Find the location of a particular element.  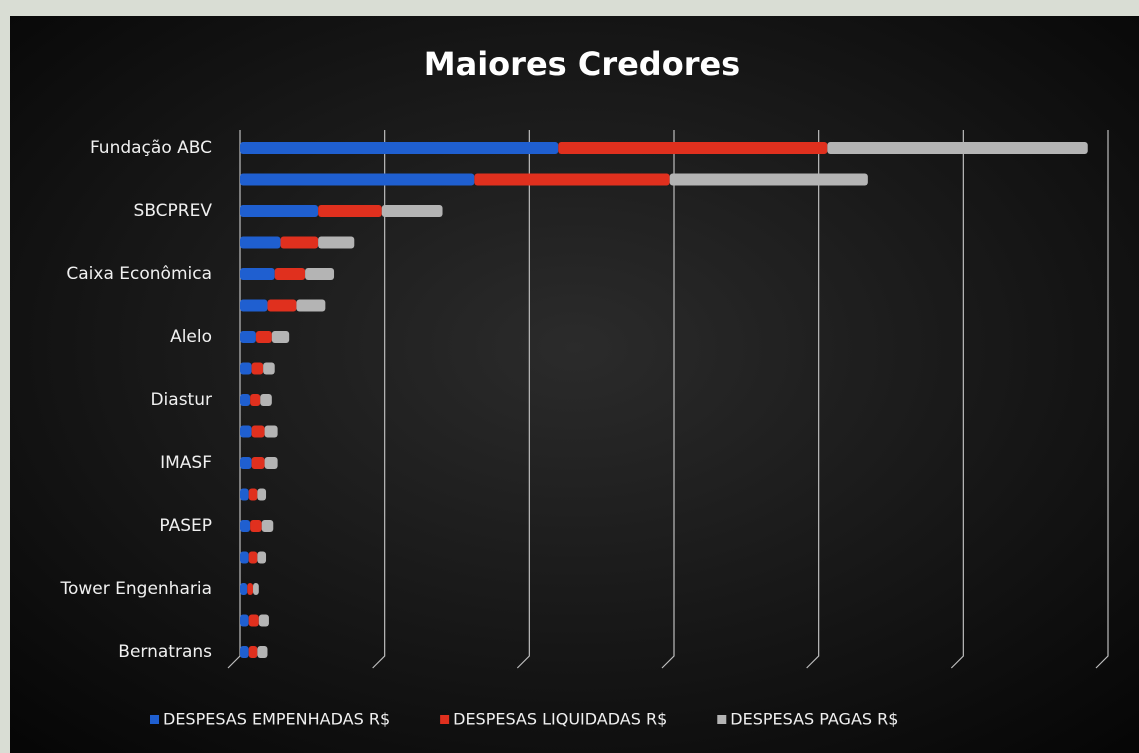

y-tick-label: Fundação ABC is located at coordinates (151, 148).